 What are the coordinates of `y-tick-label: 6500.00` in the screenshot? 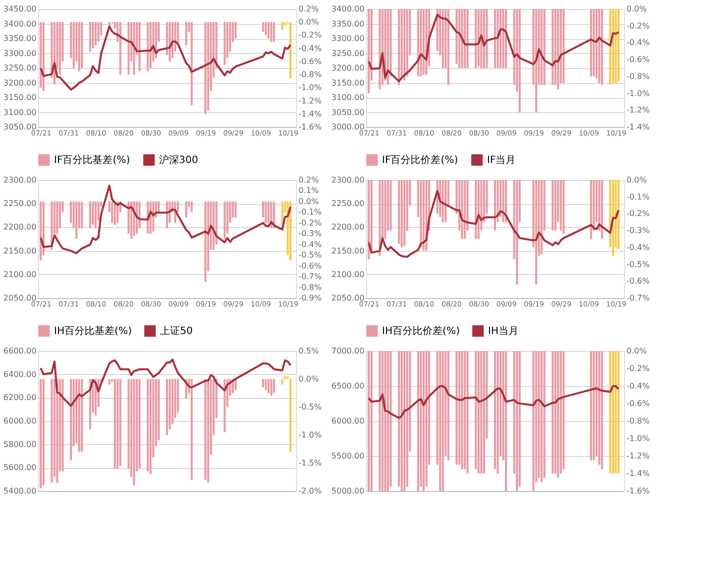 It's located at (347, 386).